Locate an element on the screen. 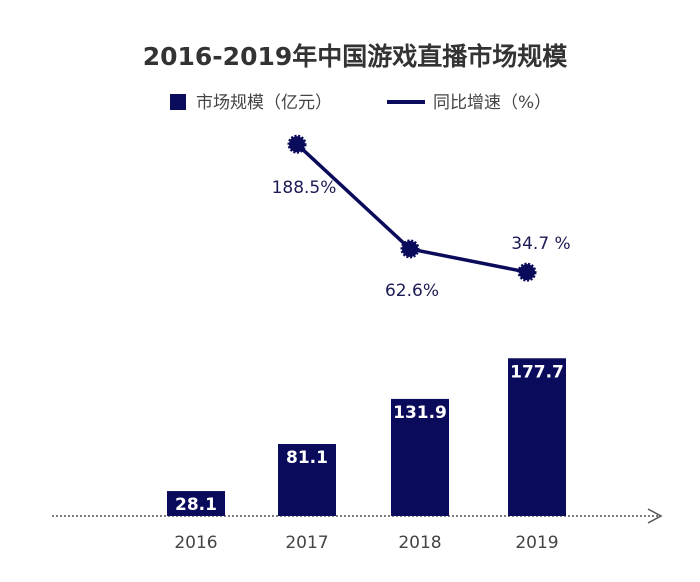  bar-label: 177.7 is located at coordinates (537, 372).